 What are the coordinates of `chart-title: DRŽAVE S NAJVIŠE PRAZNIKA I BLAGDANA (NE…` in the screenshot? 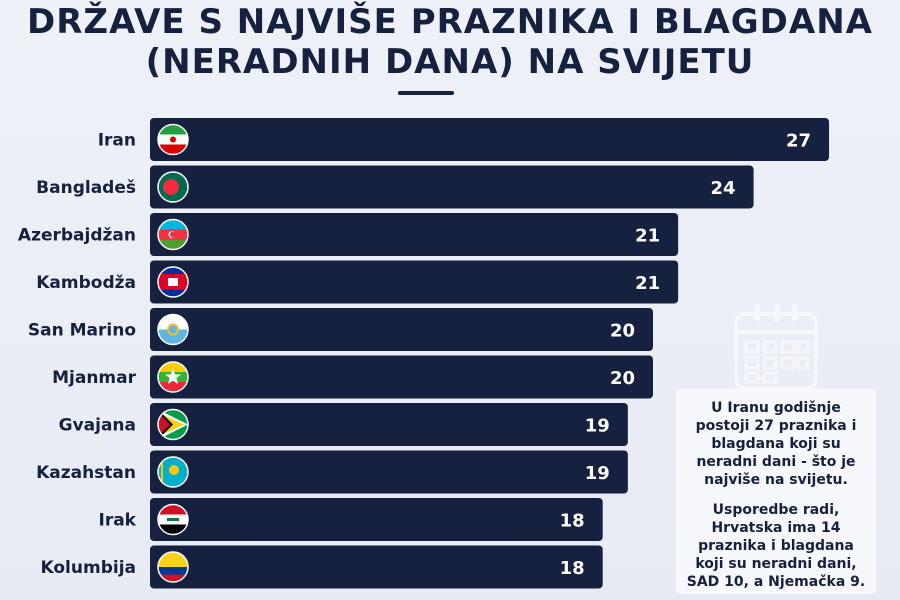 It's located at (450, 42).